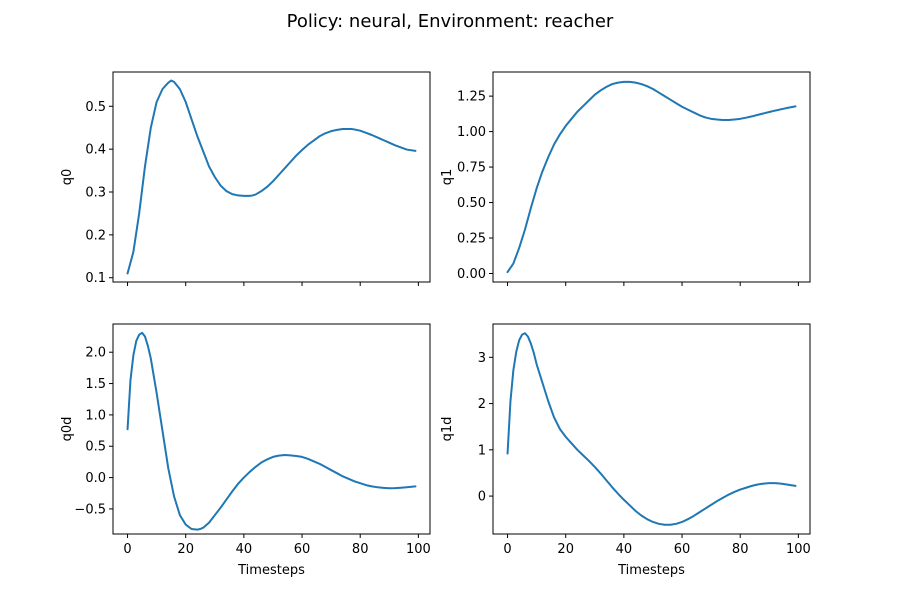 The width and height of the screenshot is (900, 600). Describe the element at coordinates (95, 353) in the screenshot. I see `y-tick-label: 2.0` at that location.